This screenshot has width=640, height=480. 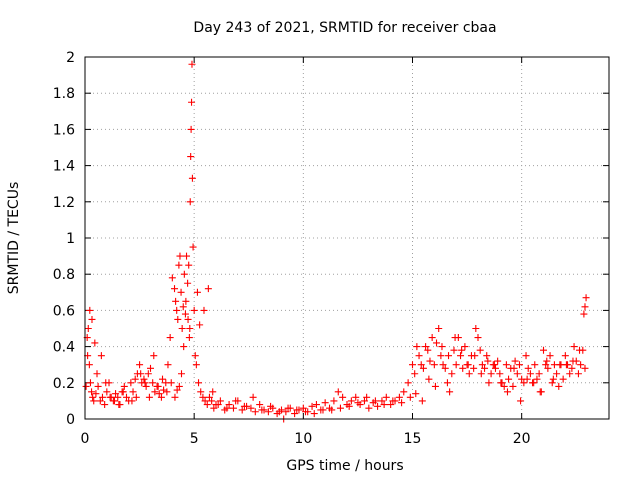 What do you see at coordinates (70, 420) in the screenshot?
I see `y-tick-label: 0` at bounding box center [70, 420].